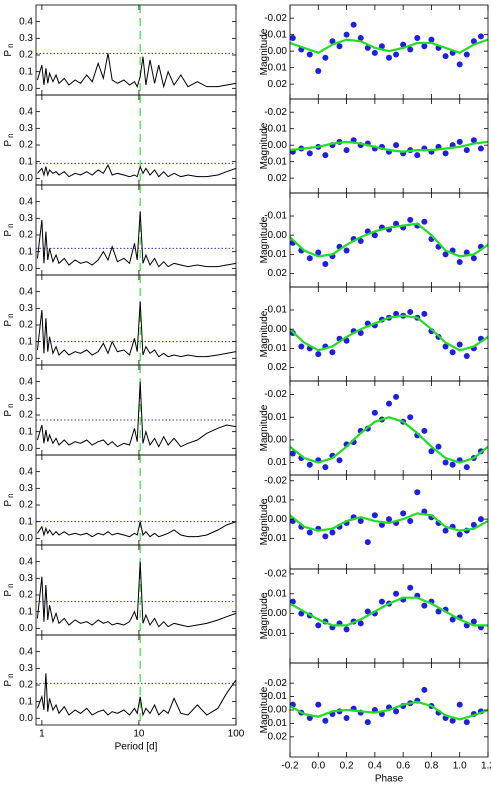  Describe the element at coordinates (347, 766) in the screenshot. I see `x-tick-label: 0.2` at that location.